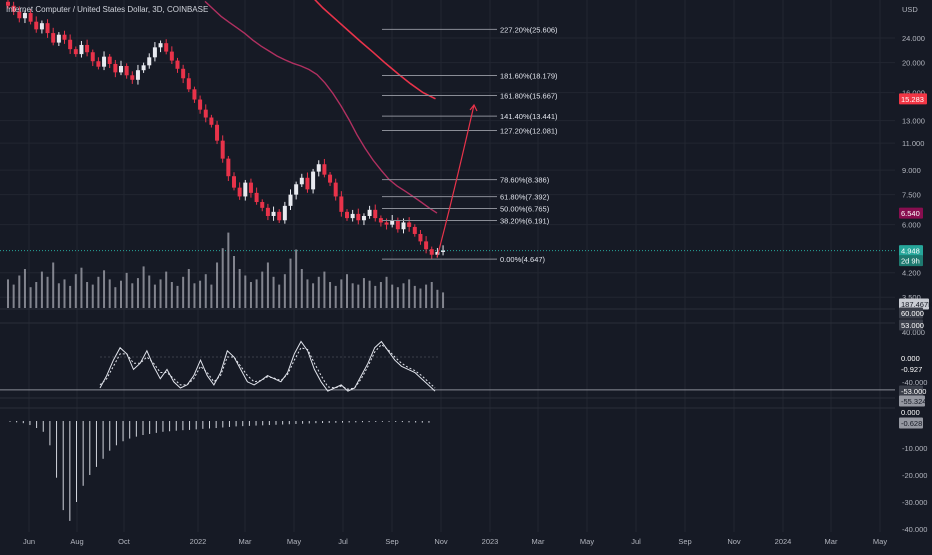 This screenshot has height=555, width=932. What do you see at coordinates (343, 541) in the screenshot?
I see `x-tick-label: Jul` at bounding box center [343, 541].